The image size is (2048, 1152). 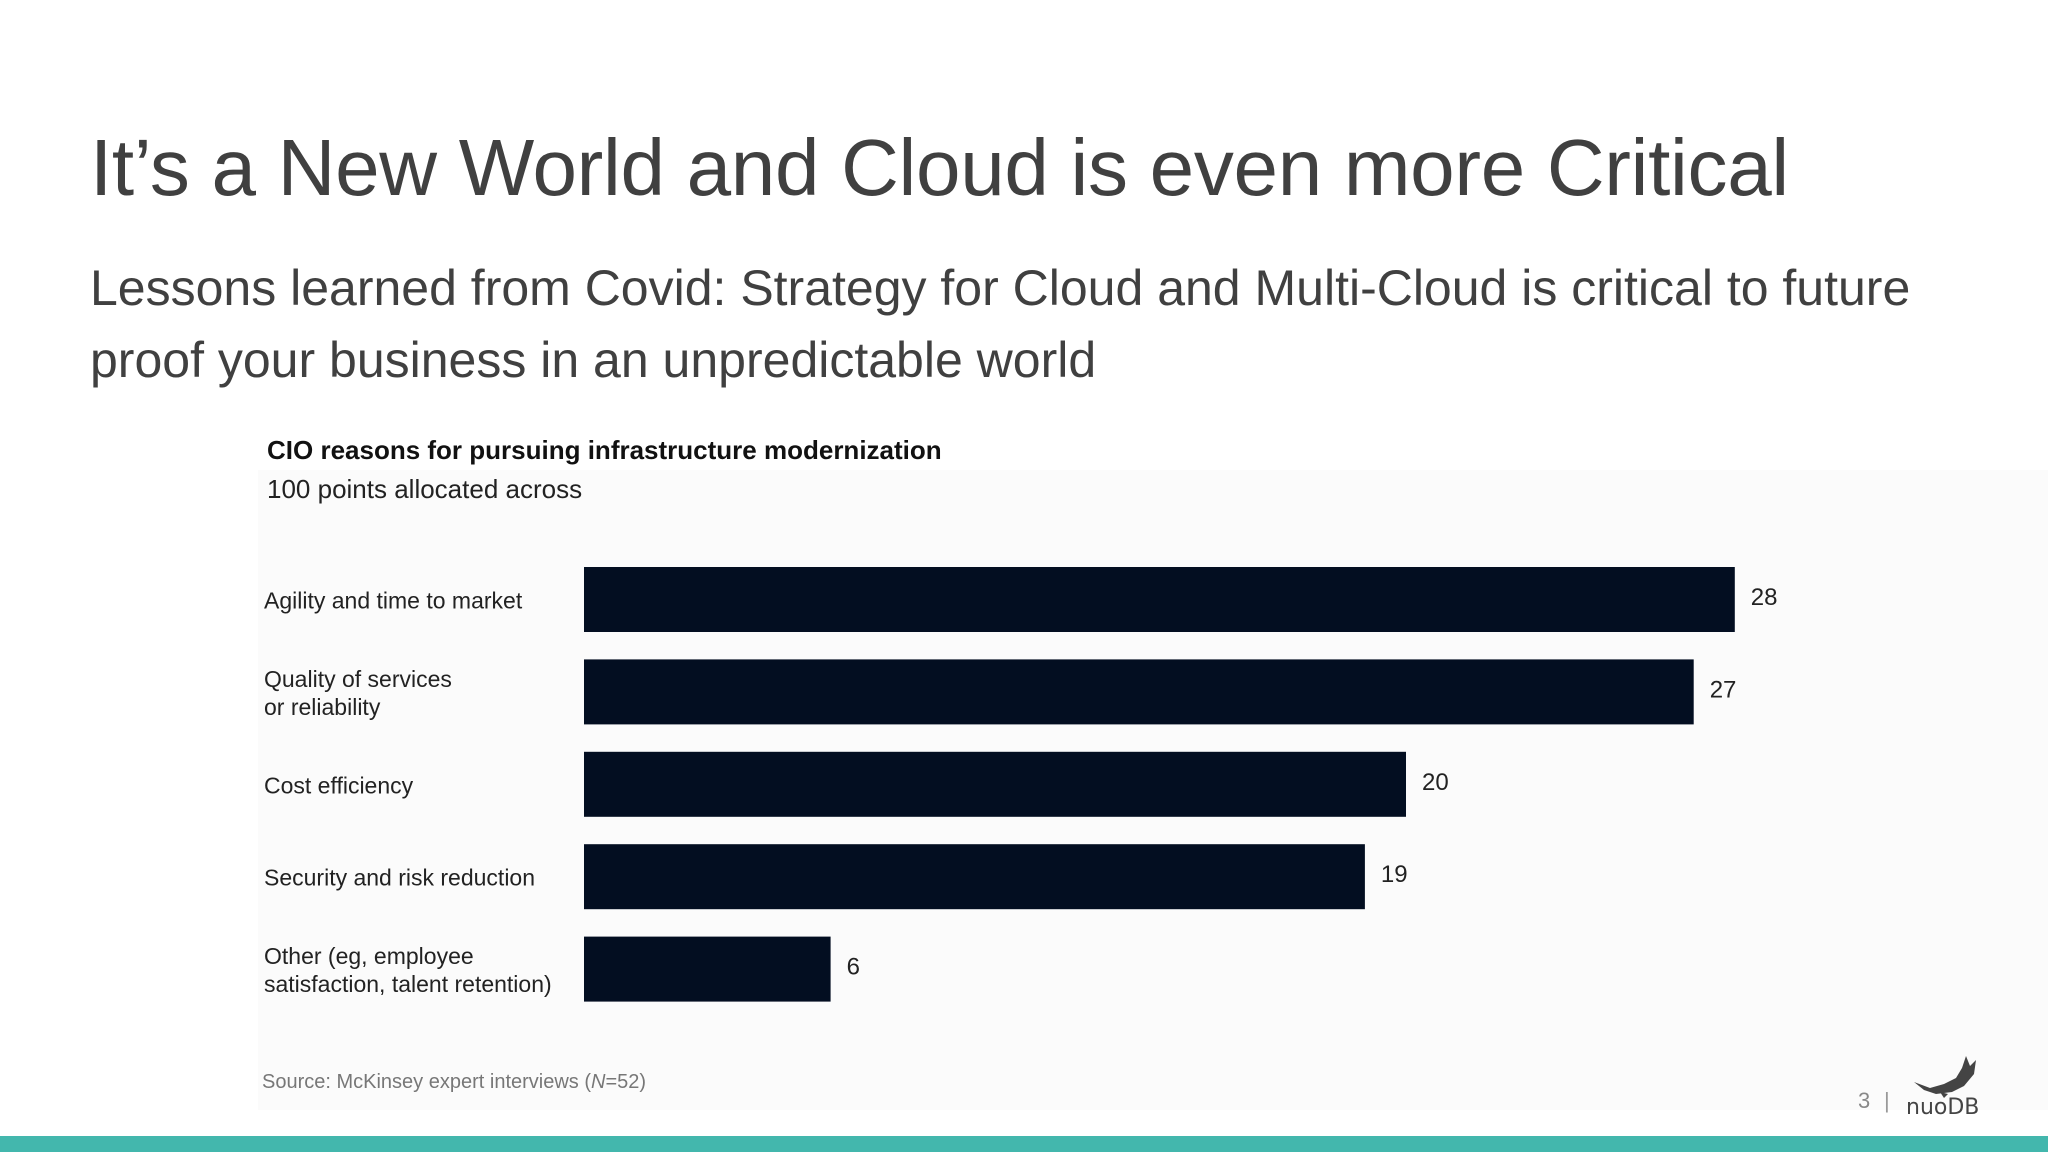 I want to click on bar-value-label: 6, so click(x=853, y=967).